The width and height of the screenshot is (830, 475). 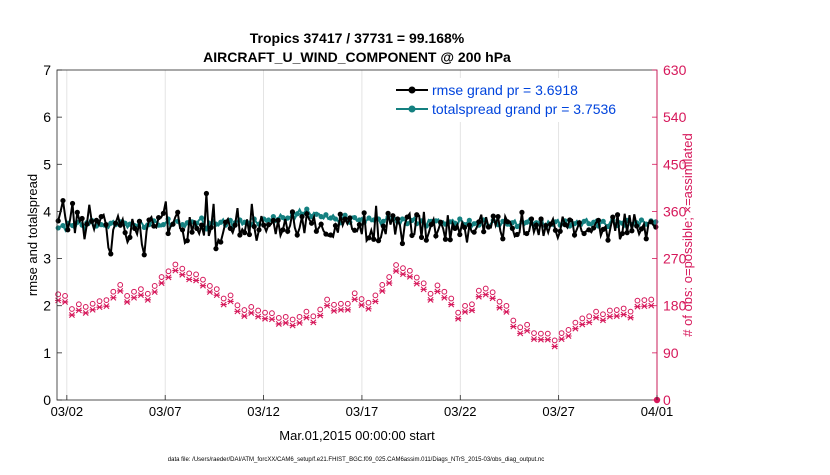 What do you see at coordinates (675, 306) in the screenshot?
I see `y-right-tick-label: 180` at bounding box center [675, 306].